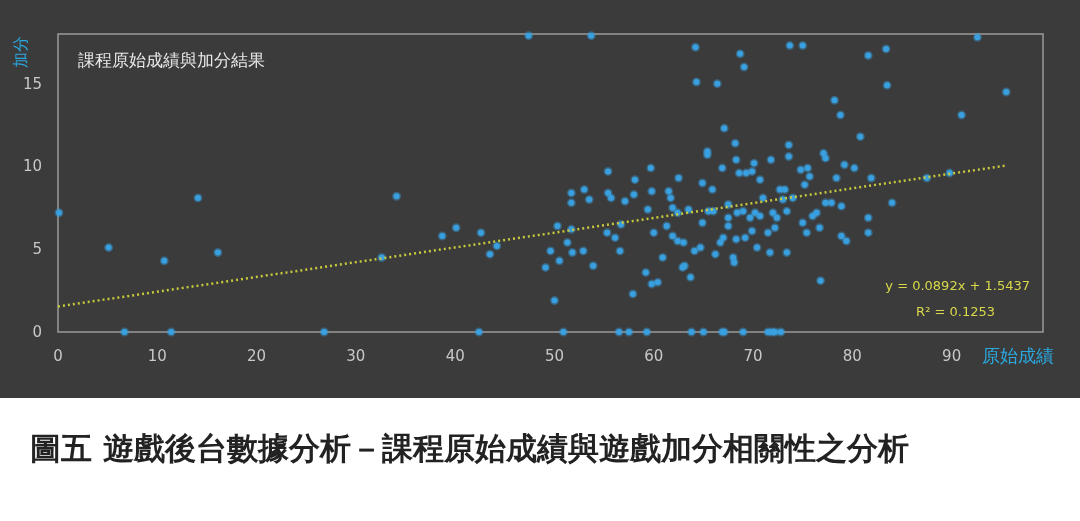  What do you see at coordinates (157, 356) in the screenshot?
I see `x-tick-label: 10` at bounding box center [157, 356].